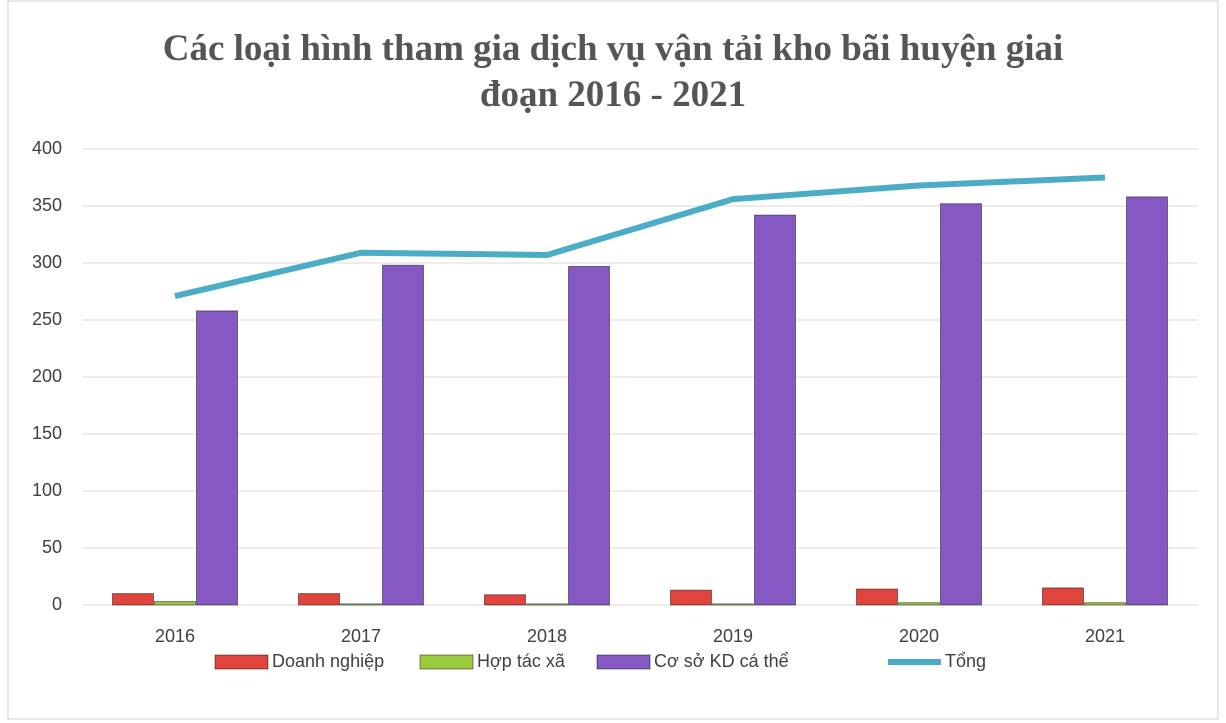 The image size is (1226, 723). What do you see at coordinates (640, 236) in the screenshot?
I see `line-series` at bounding box center [640, 236].